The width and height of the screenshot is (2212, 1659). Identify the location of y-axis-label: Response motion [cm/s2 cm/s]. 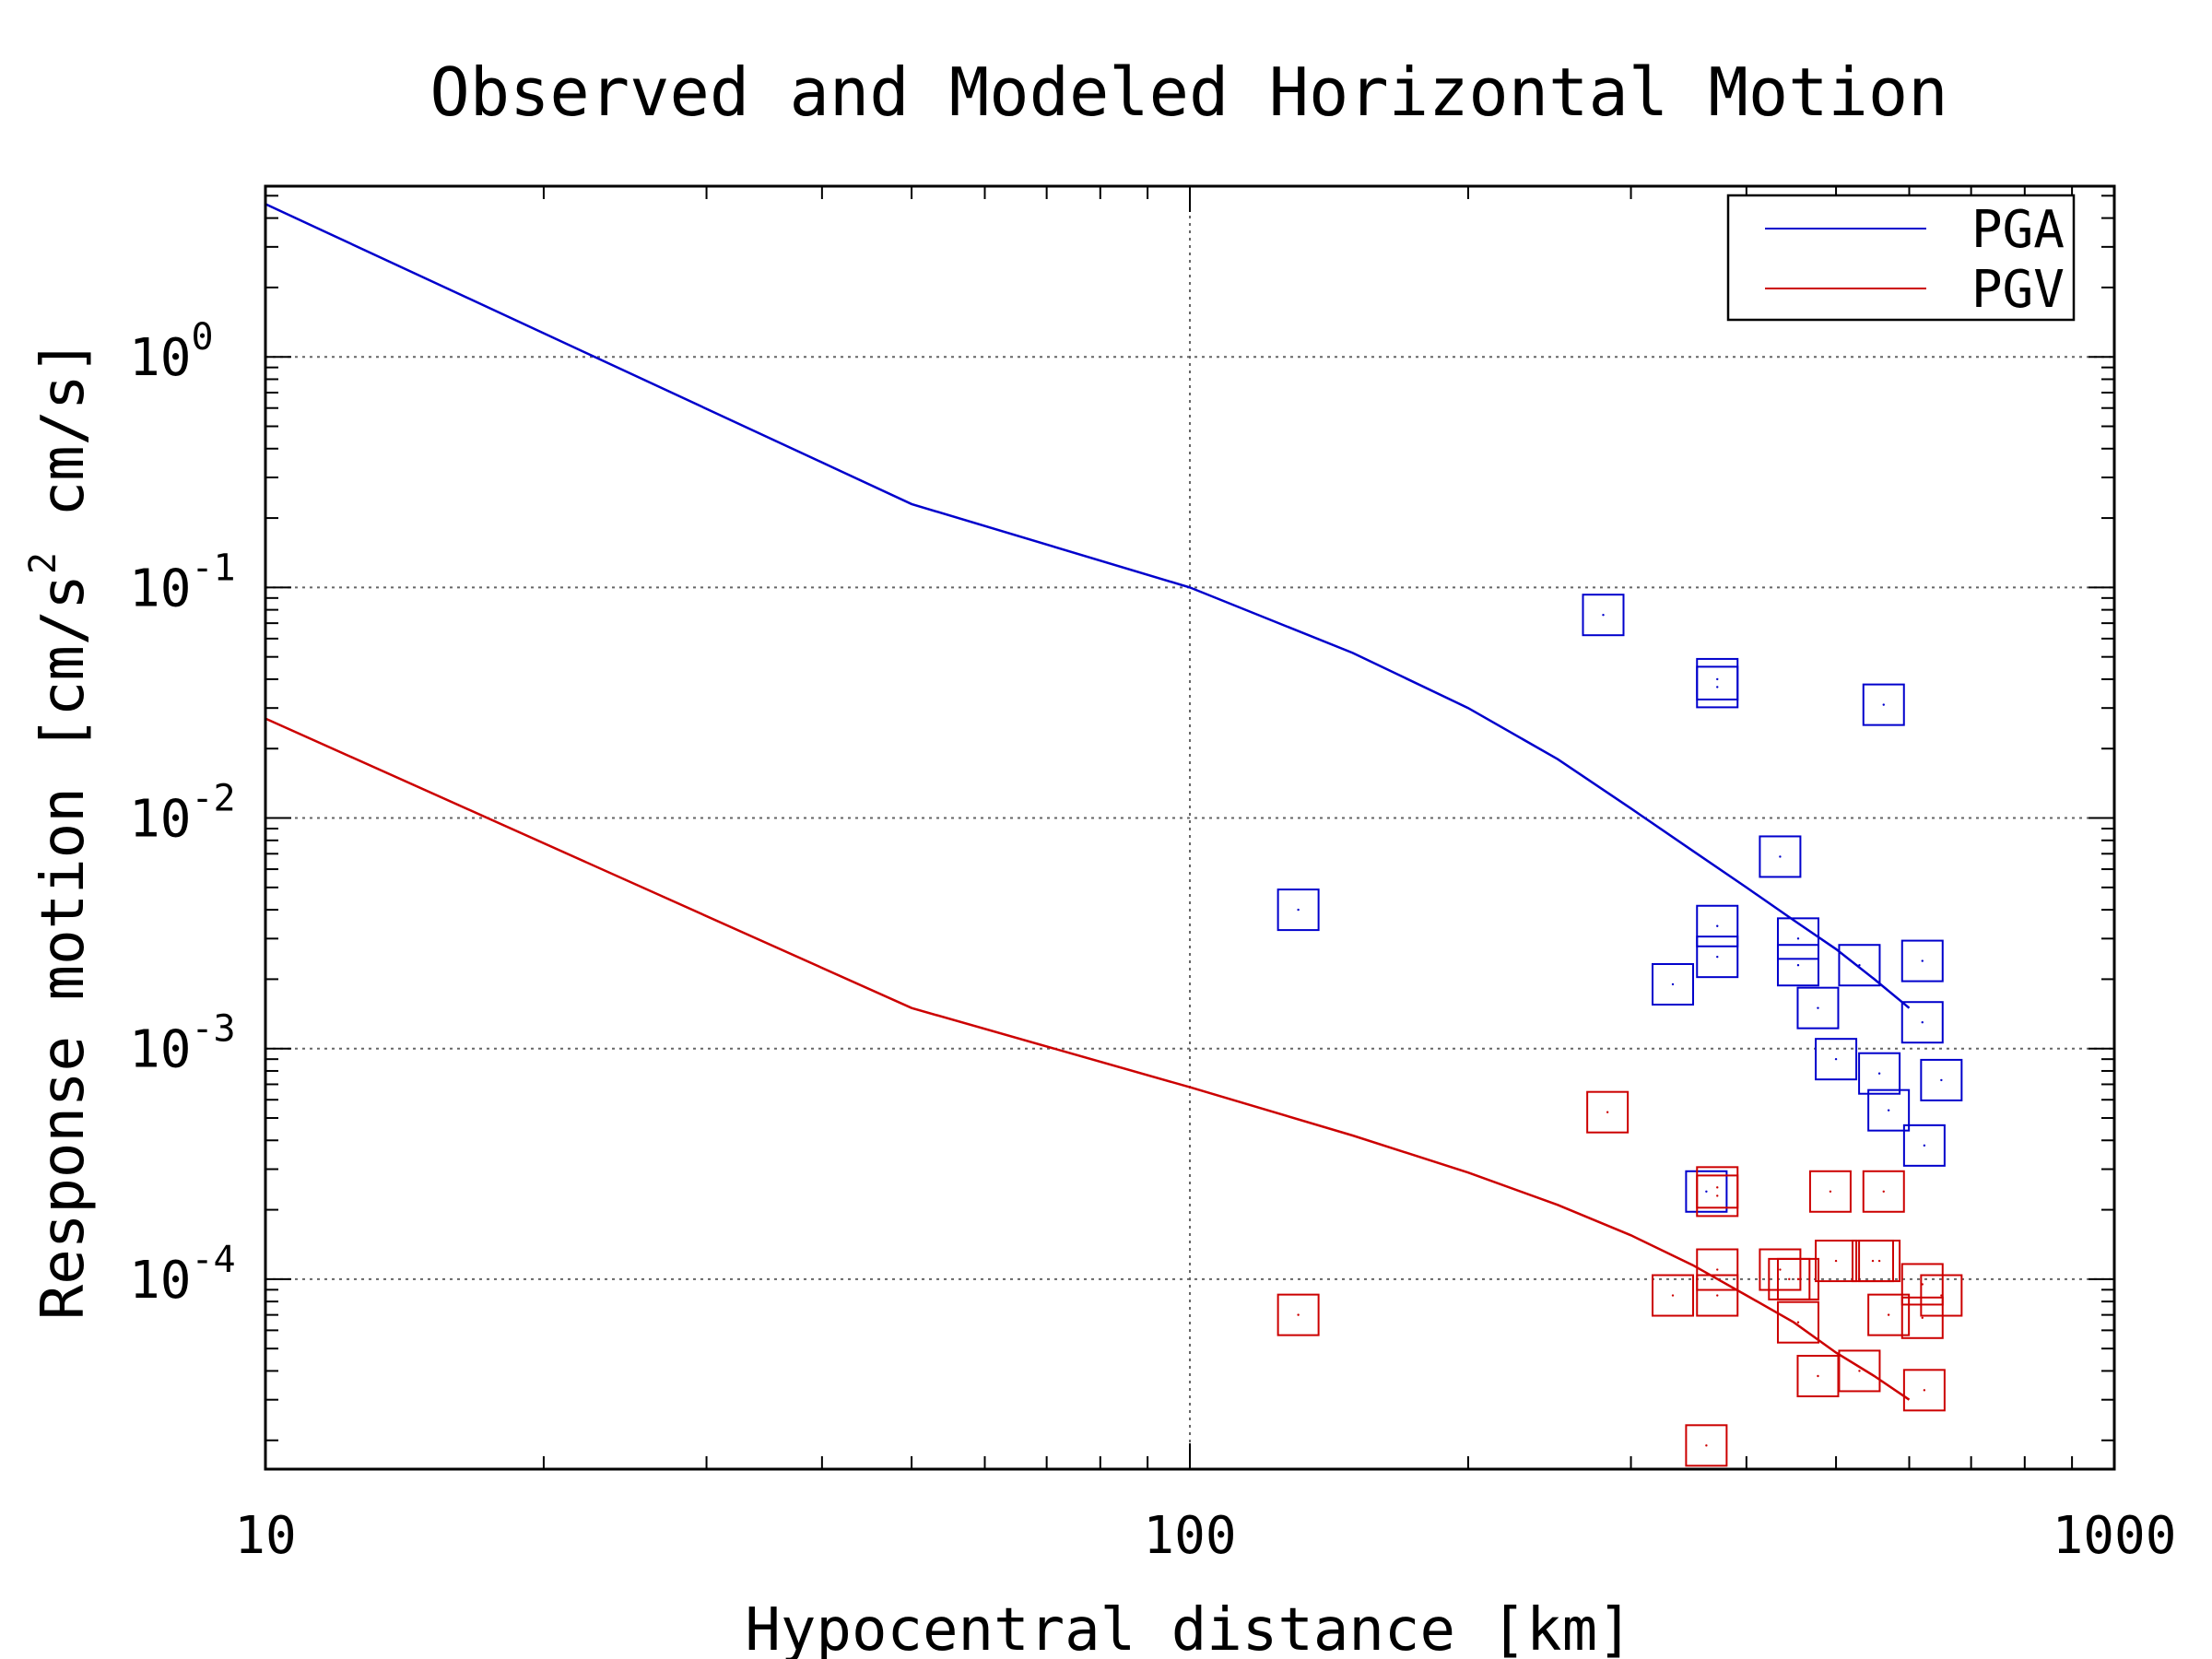
(60, 829).